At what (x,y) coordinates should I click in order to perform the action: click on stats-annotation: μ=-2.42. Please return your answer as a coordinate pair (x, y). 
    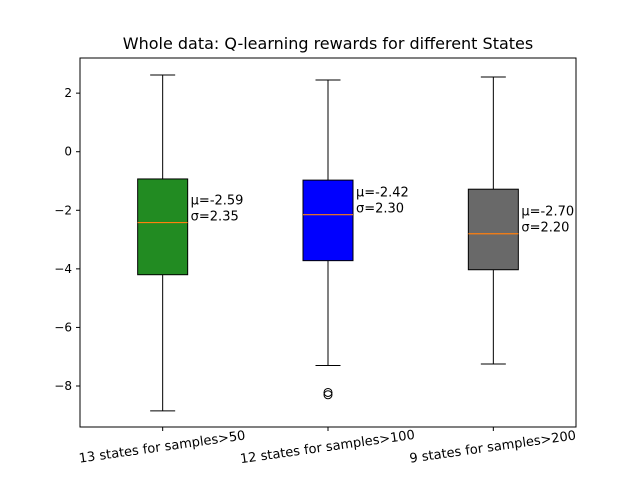
    Looking at the image, I should click on (382, 193).